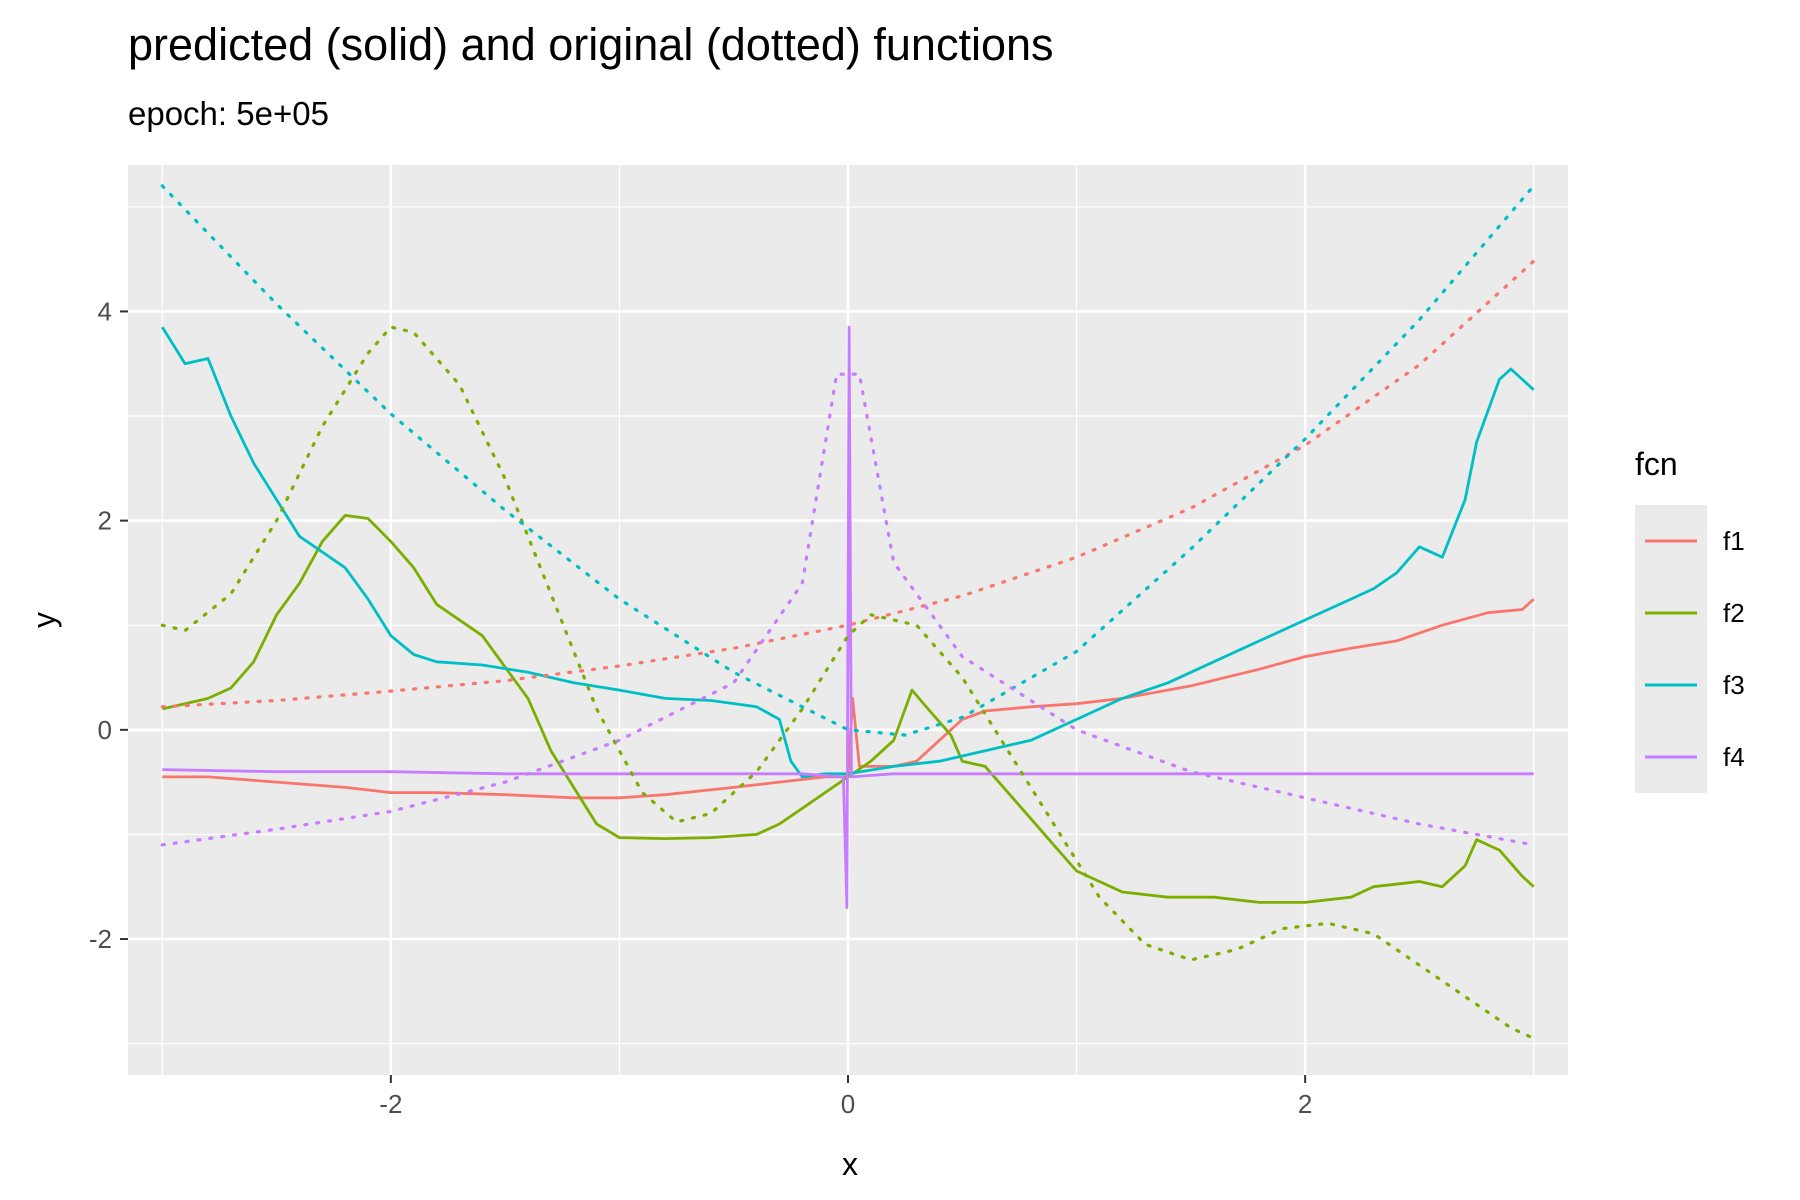 The height and width of the screenshot is (1200, 1800). Describe the element at coordinates (390, 1104) in the screenshot. I see `x-tick-label: -2` at that location.